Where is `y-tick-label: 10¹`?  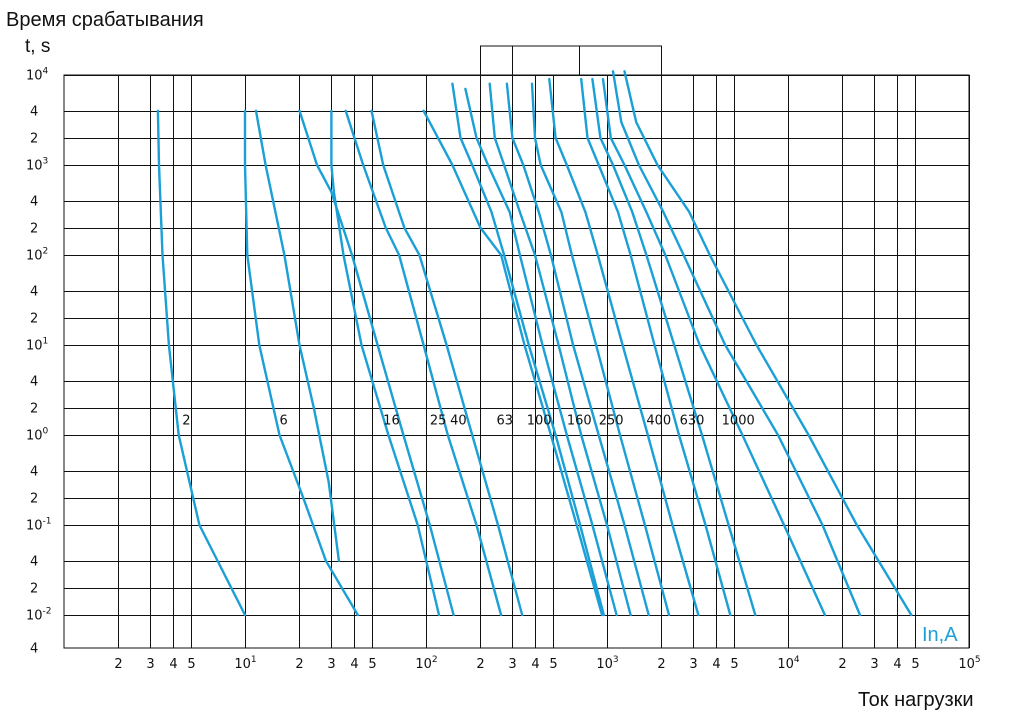 y-tick-label: 10¹ is located at coordinates (37, 345).